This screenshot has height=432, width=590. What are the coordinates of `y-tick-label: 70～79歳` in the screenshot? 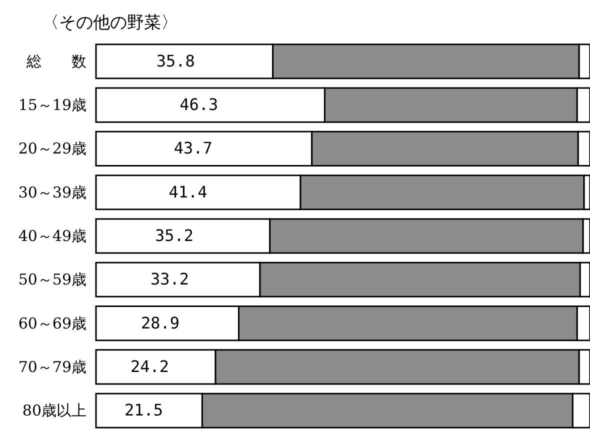 It's located at (52, 367).